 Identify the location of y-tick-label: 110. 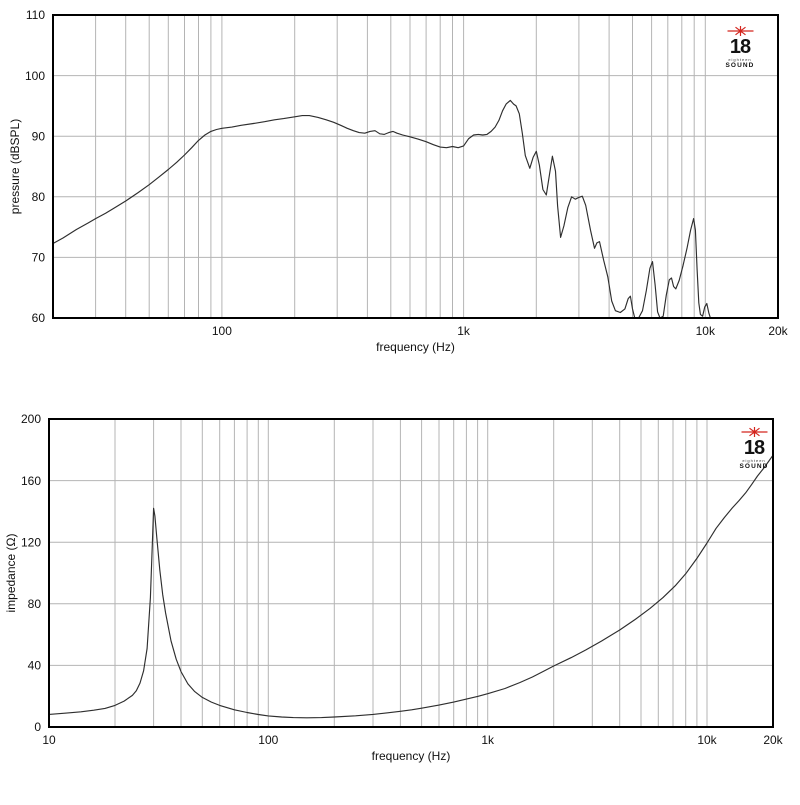
(35, 15).